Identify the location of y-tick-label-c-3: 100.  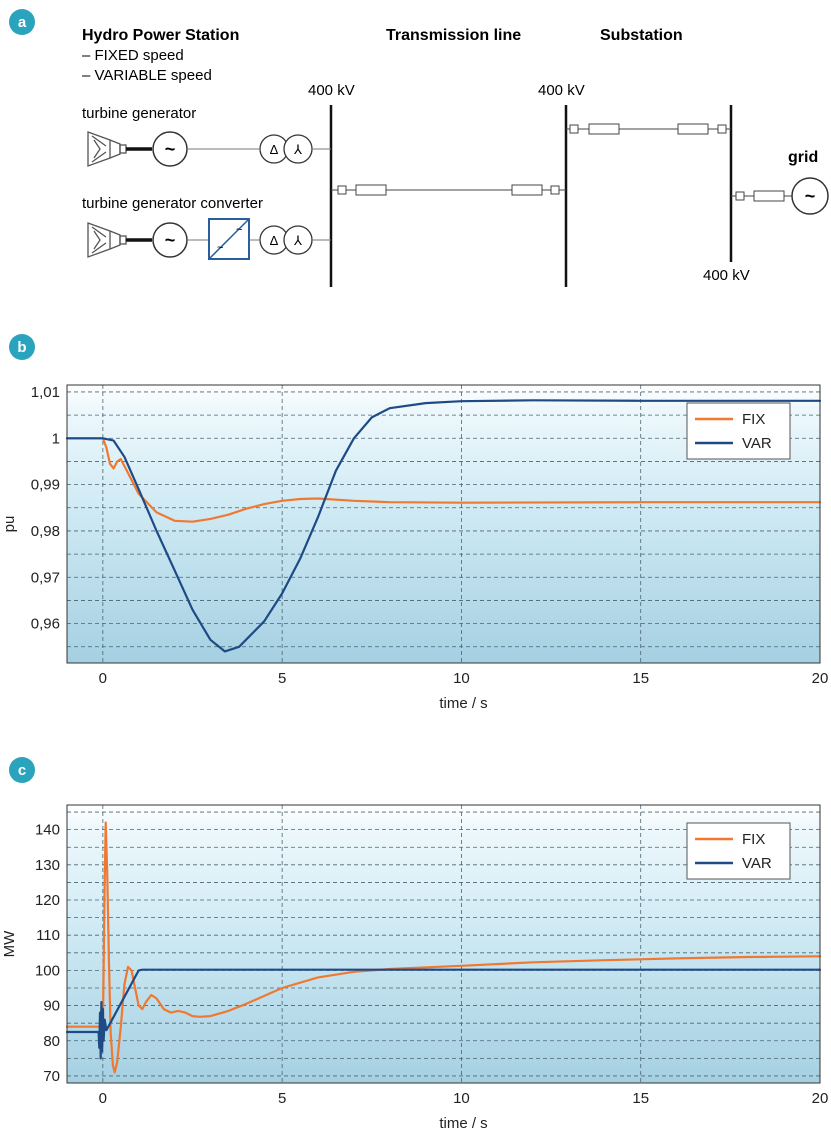
(47, 970).